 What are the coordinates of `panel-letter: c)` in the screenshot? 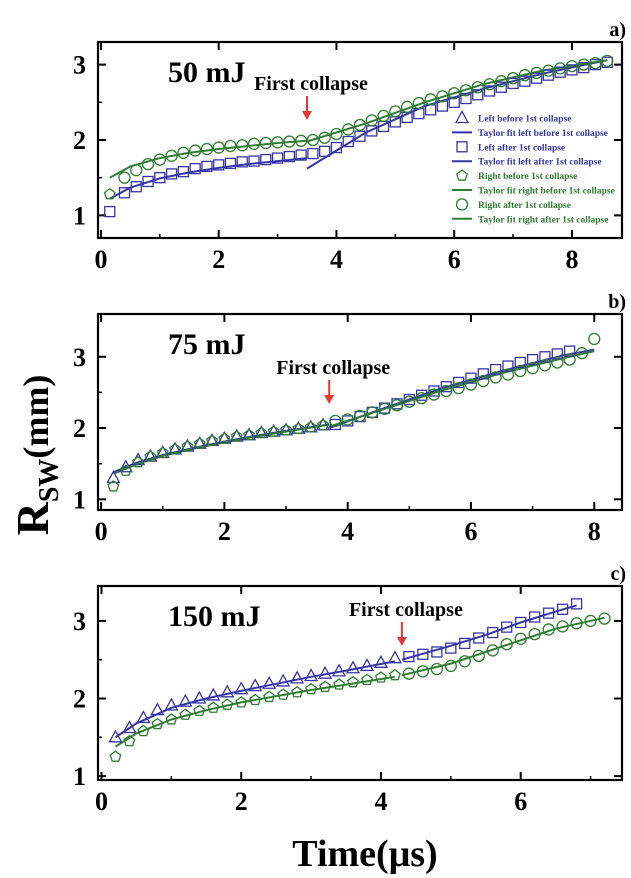 It's located at (618, 574).